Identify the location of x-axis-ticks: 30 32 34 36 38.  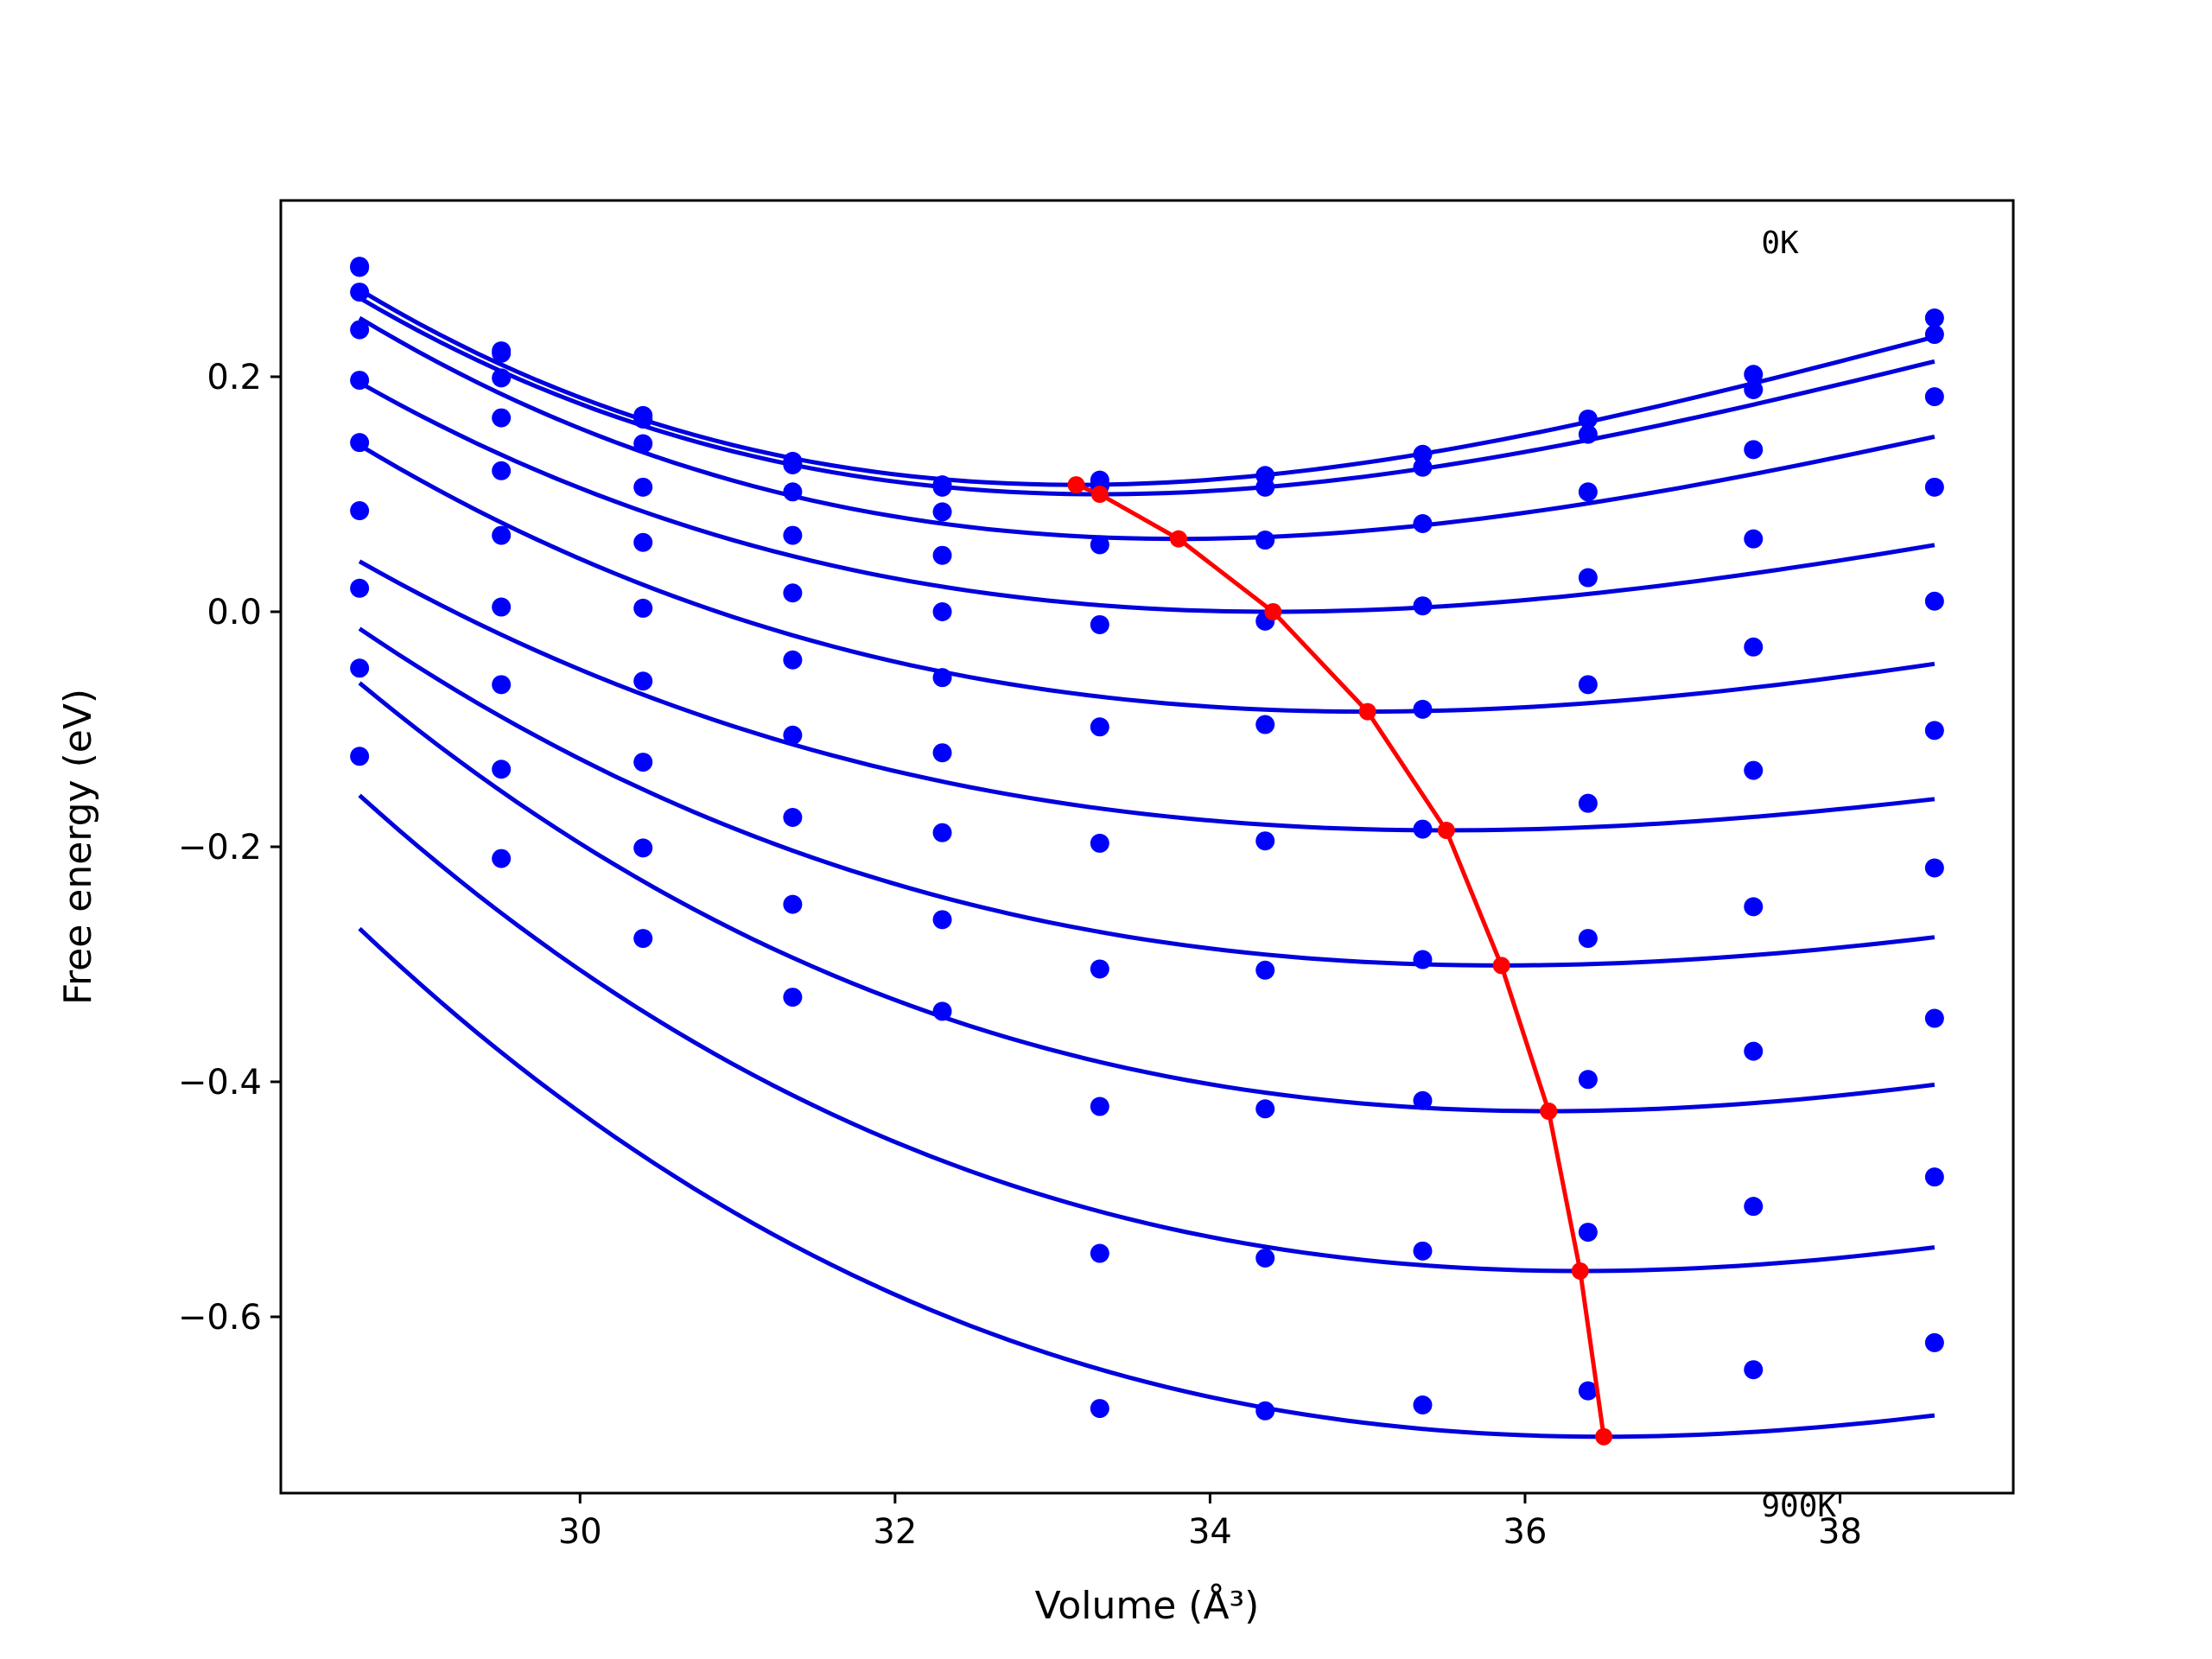
(1210, 1522).